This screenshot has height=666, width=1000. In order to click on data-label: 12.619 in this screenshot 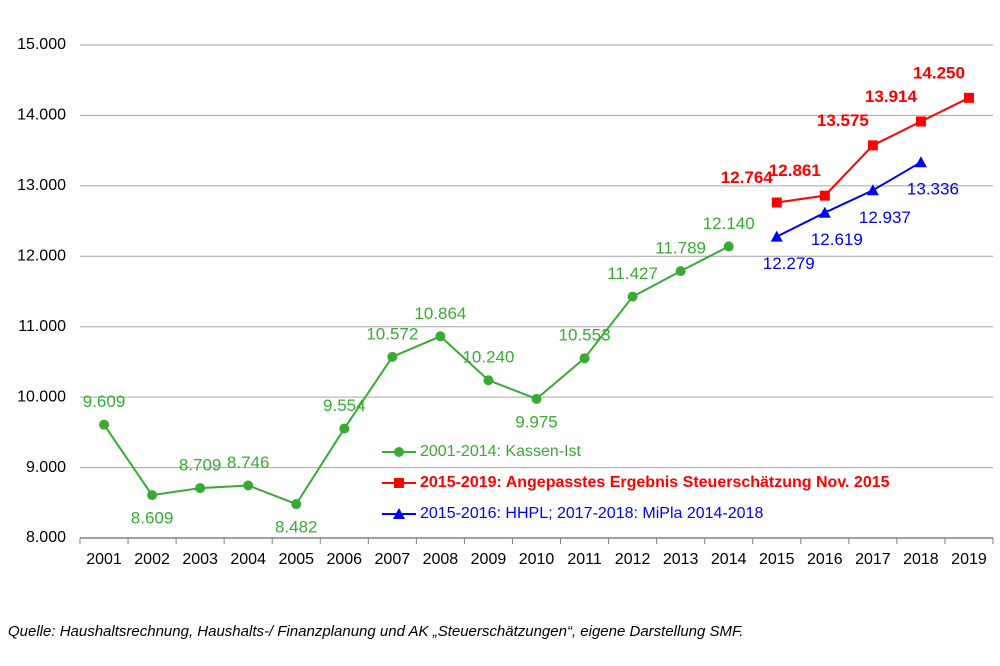, I will do `click(837, 239)`.